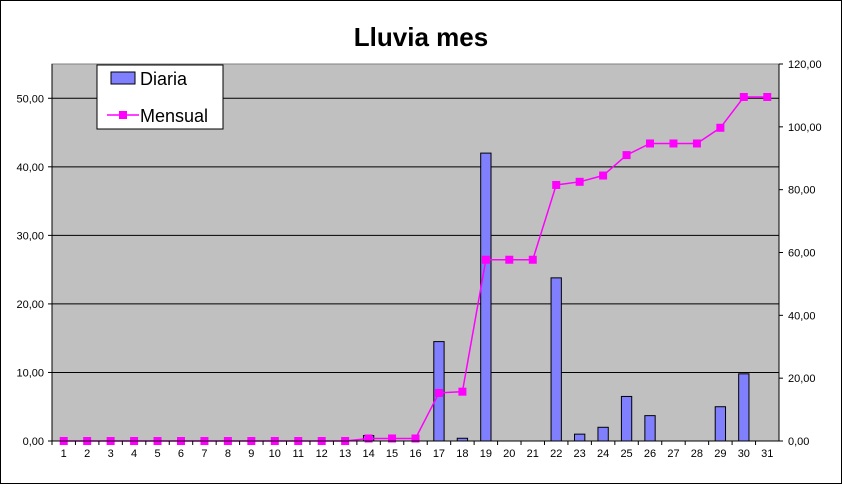 This screenshot has width=842, height=488. Describe the element at coordinates (322, 454) in the screenshot. I see `x-tick-label: 12` at that location.